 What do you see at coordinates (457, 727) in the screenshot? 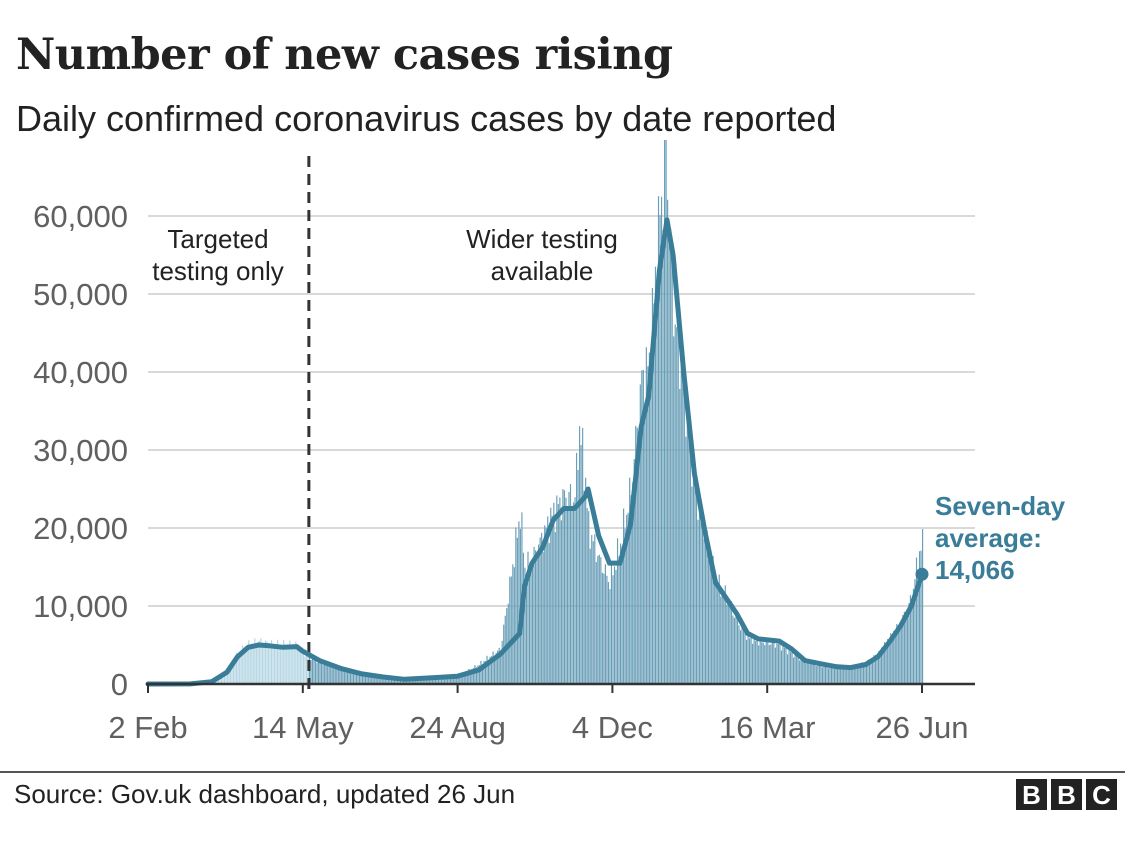
I see `x-tick-label: 24 Aug` at bounding box center [457, 727].